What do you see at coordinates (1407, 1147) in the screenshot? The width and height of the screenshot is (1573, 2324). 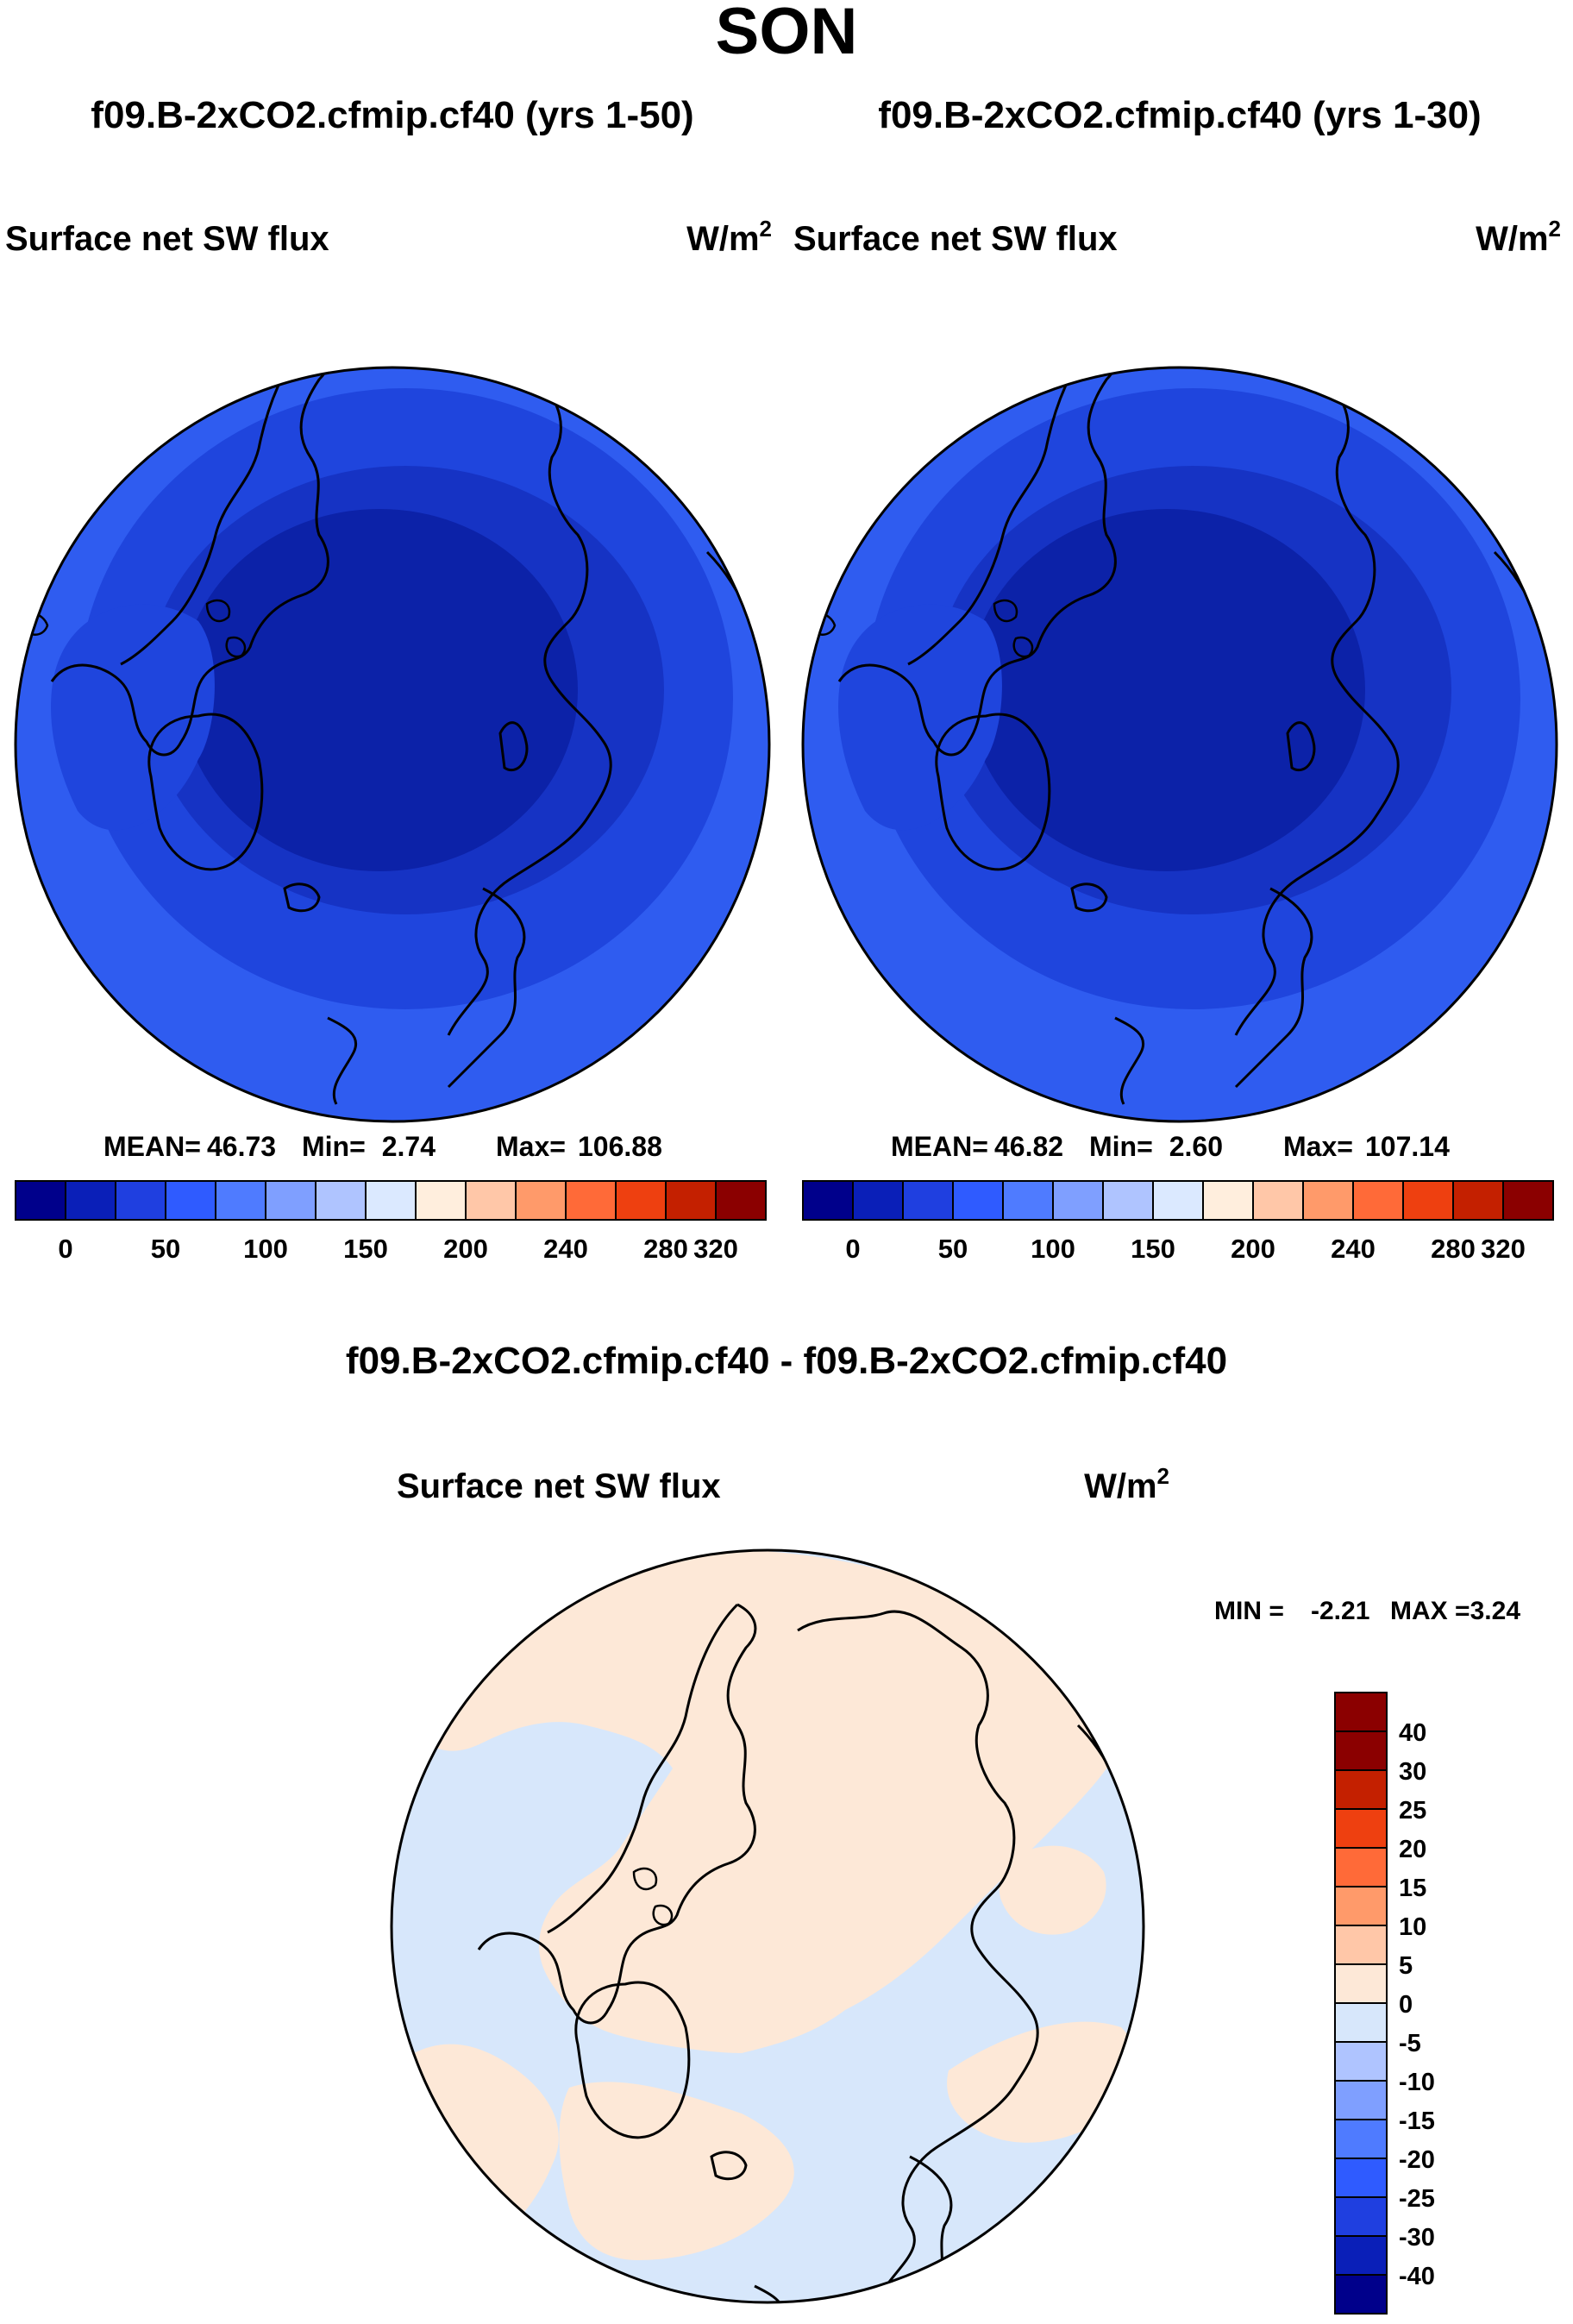 I see `panel-right-max-value: 107.14` at bounding box center [1407, 1147].